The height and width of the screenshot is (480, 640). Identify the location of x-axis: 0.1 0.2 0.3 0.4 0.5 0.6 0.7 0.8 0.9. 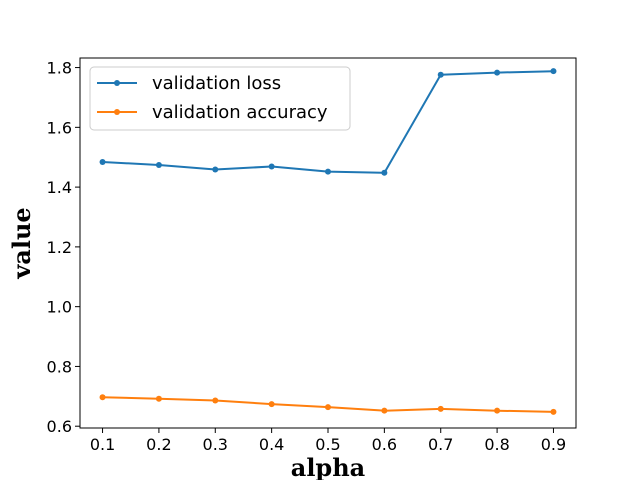
(328, 441).